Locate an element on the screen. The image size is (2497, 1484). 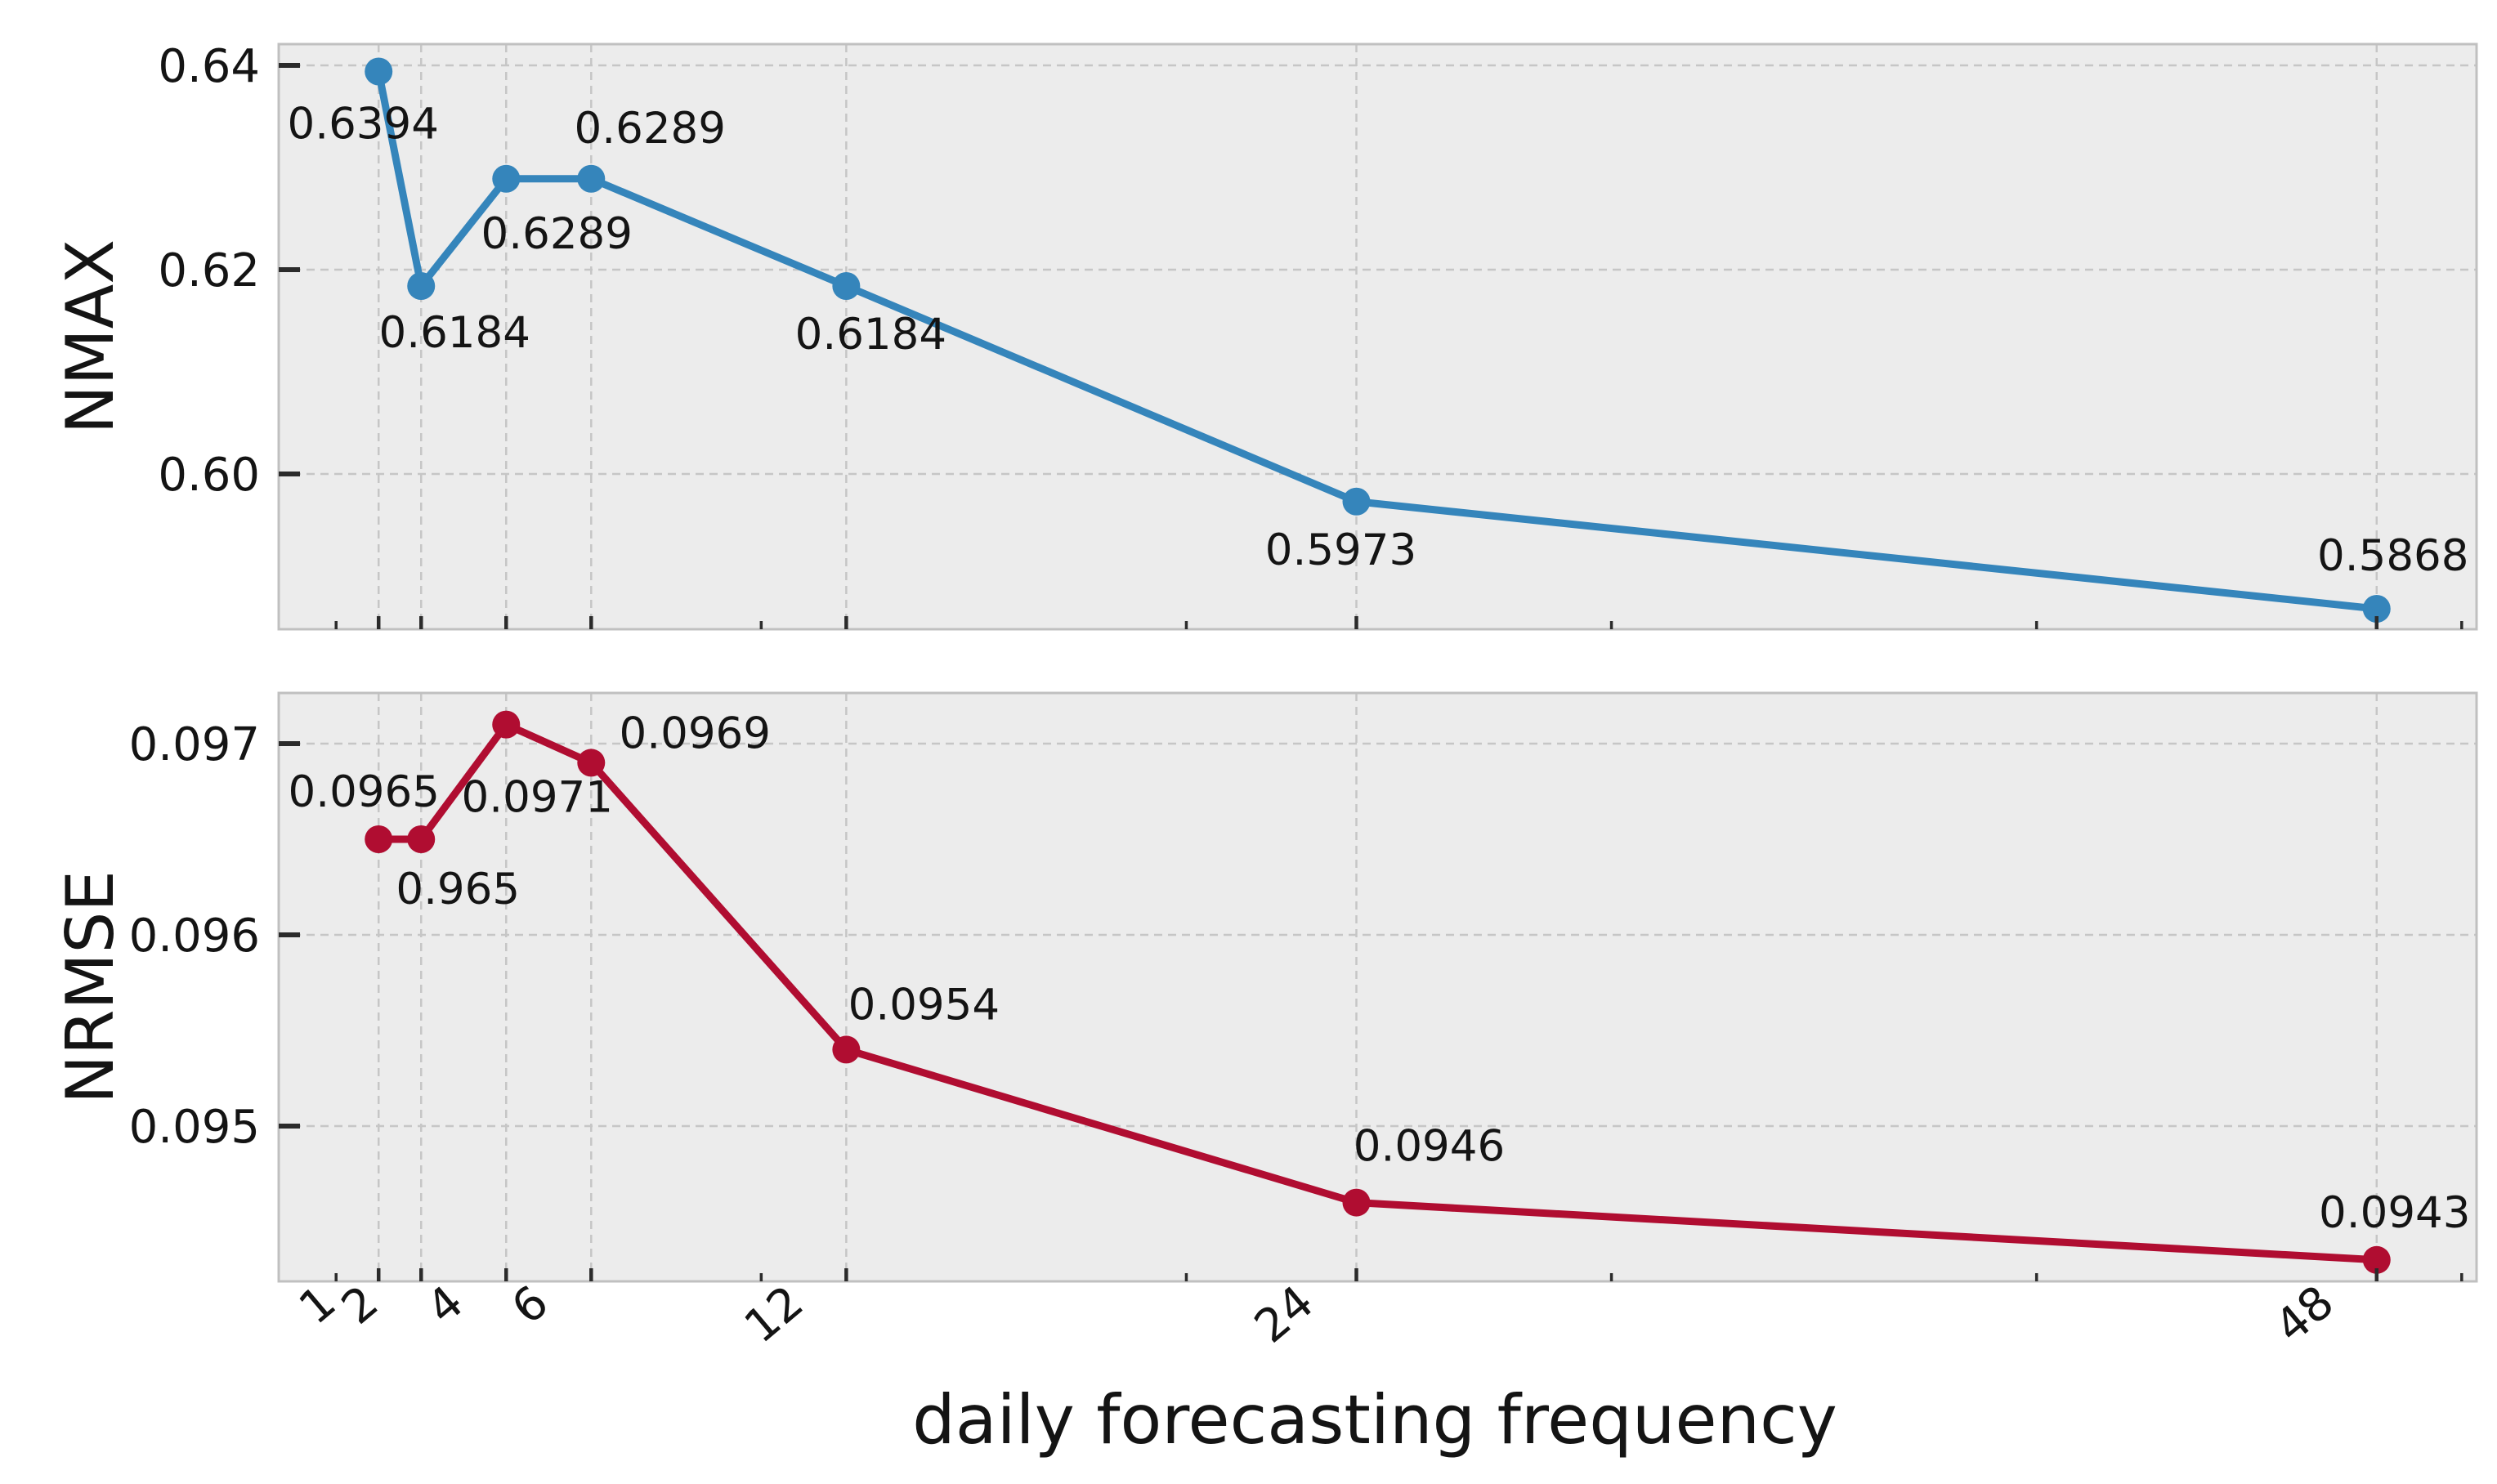
point-label: 0.0971 is located at coordinates (537, 798).